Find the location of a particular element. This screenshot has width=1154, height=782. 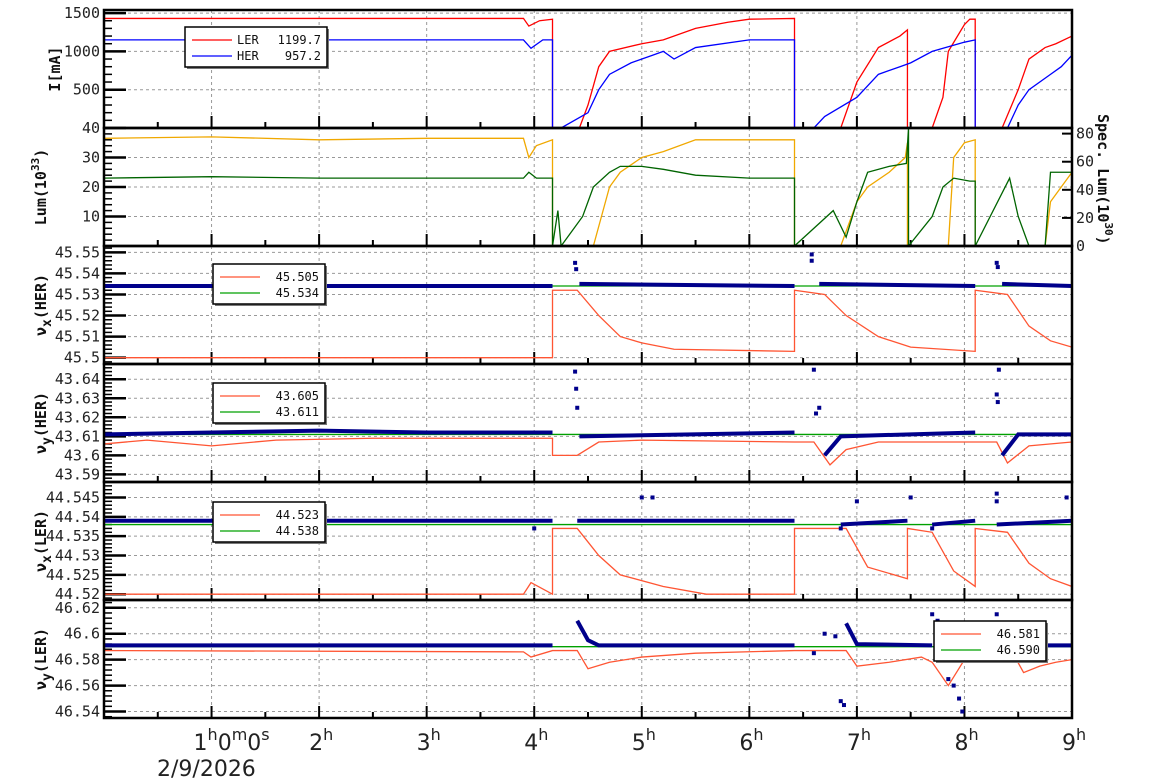

x-tick-label-part: m is located at coordinates (240, 734).